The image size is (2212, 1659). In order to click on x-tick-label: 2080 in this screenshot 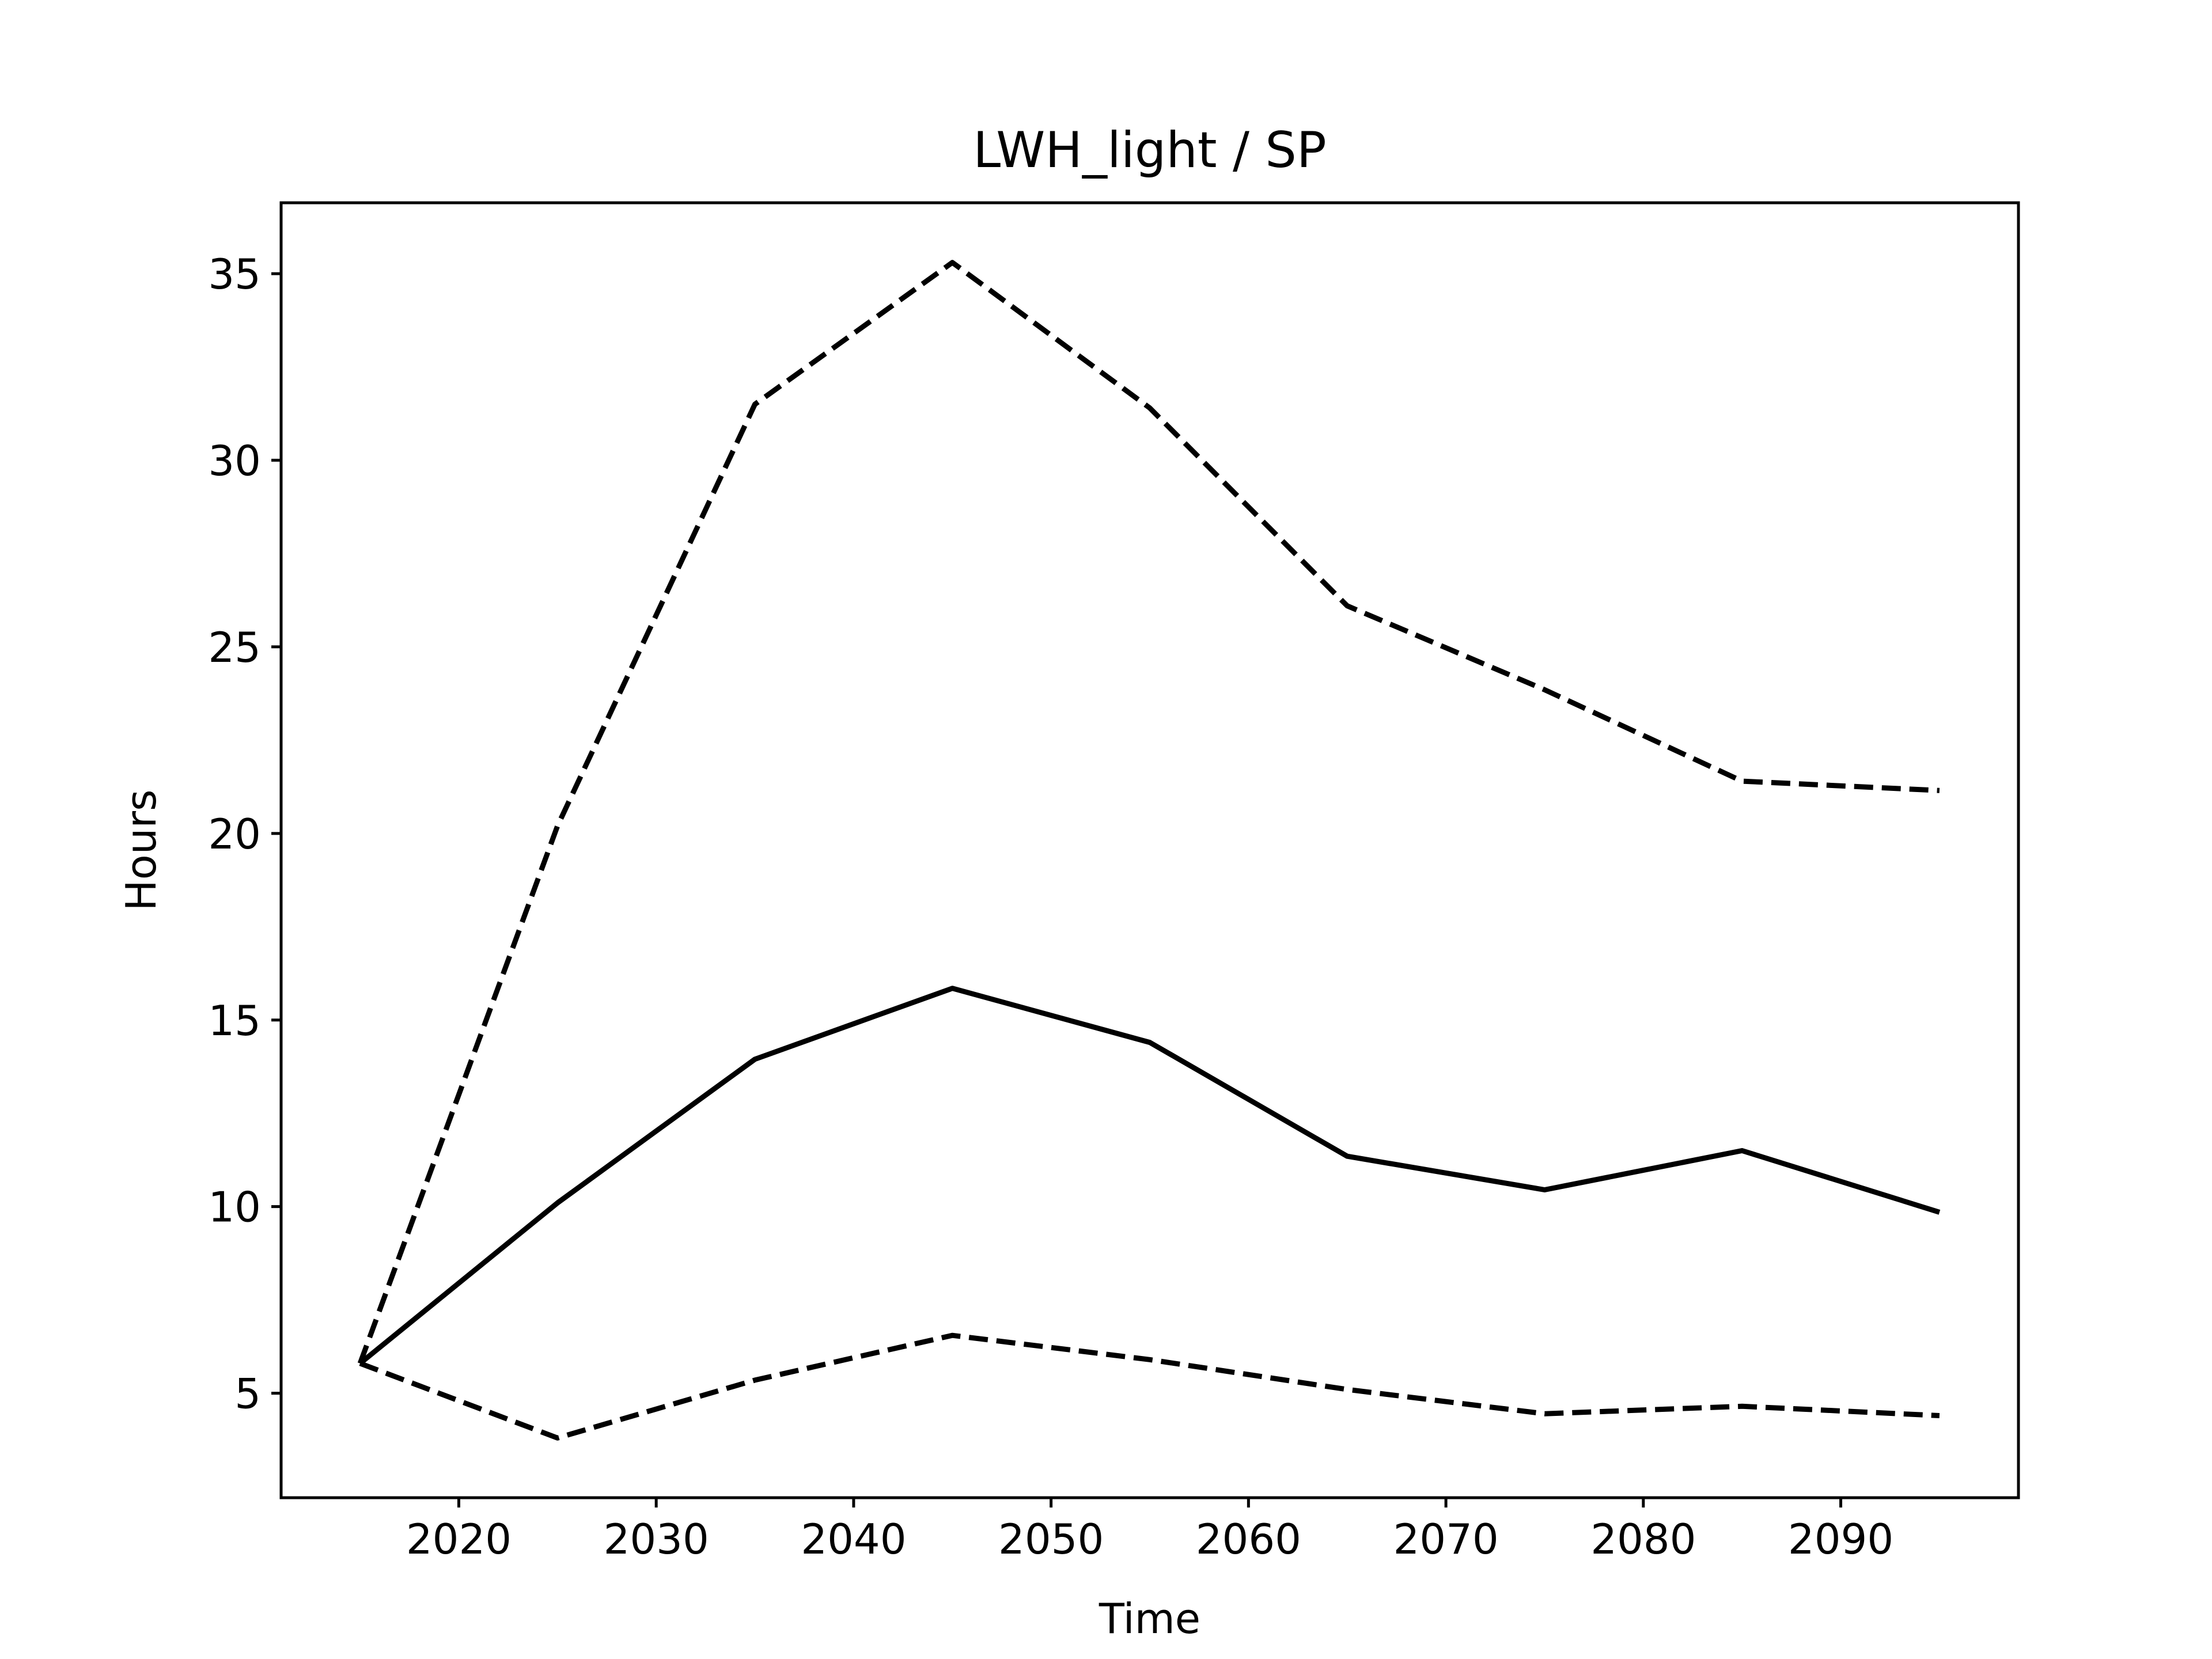, I will do `click(1643, 1539)`.